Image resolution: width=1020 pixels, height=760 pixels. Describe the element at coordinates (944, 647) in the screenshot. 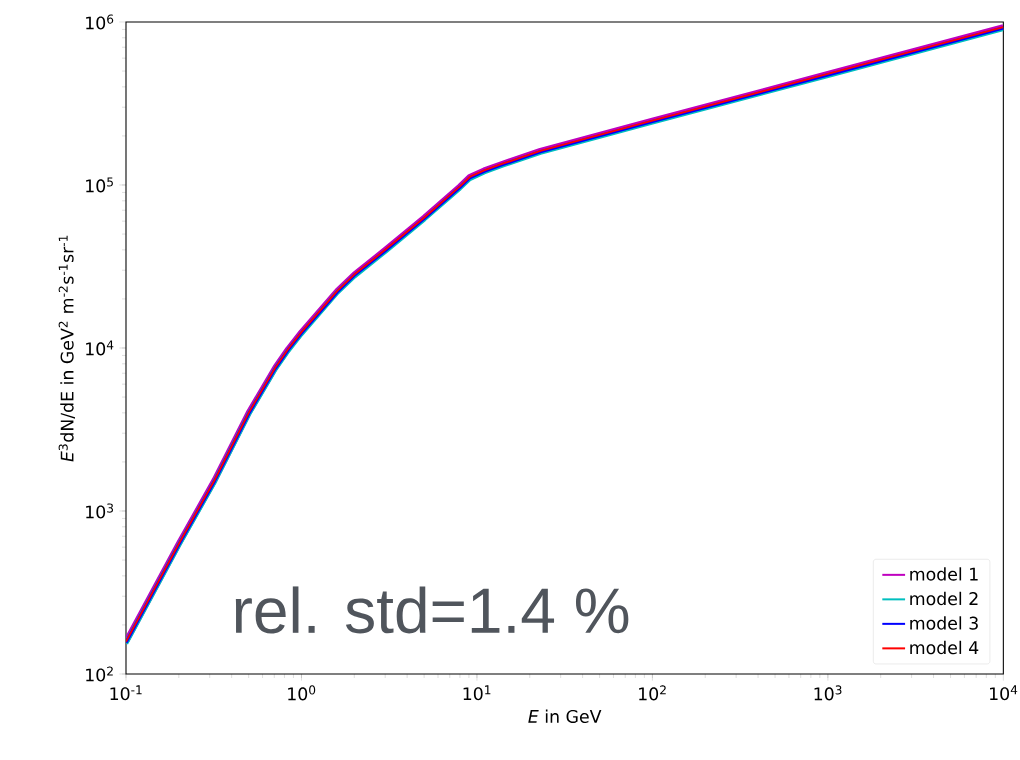

I see `legend-label: model 4` at that location.